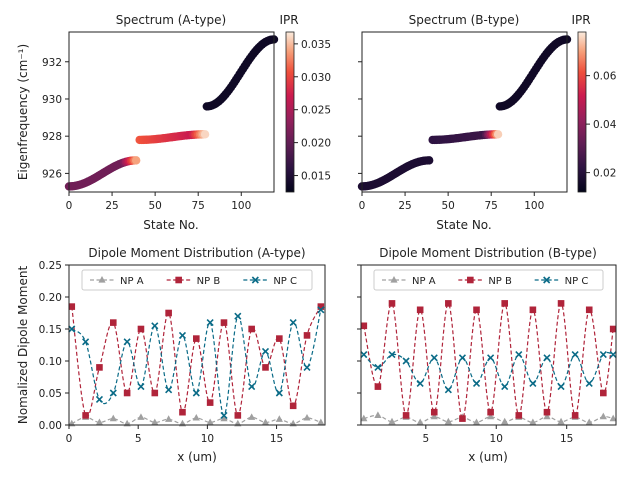 The image size is (640, 480). I want to click on dipole-b-yticks, so click(359, 345).